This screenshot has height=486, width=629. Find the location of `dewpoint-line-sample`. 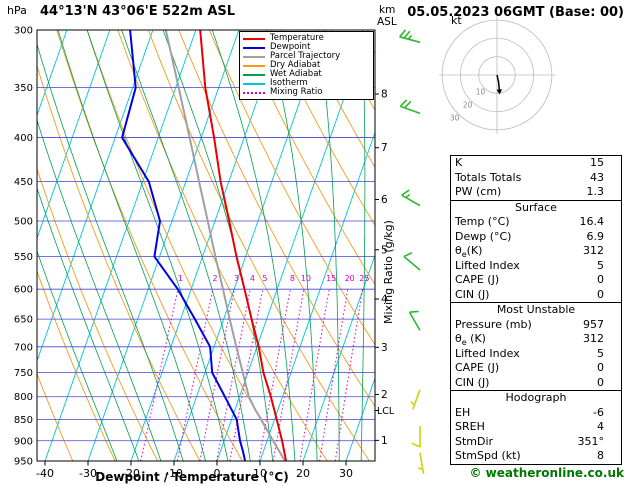

dewpoint-line-sample is located at coordinates (254, 47).